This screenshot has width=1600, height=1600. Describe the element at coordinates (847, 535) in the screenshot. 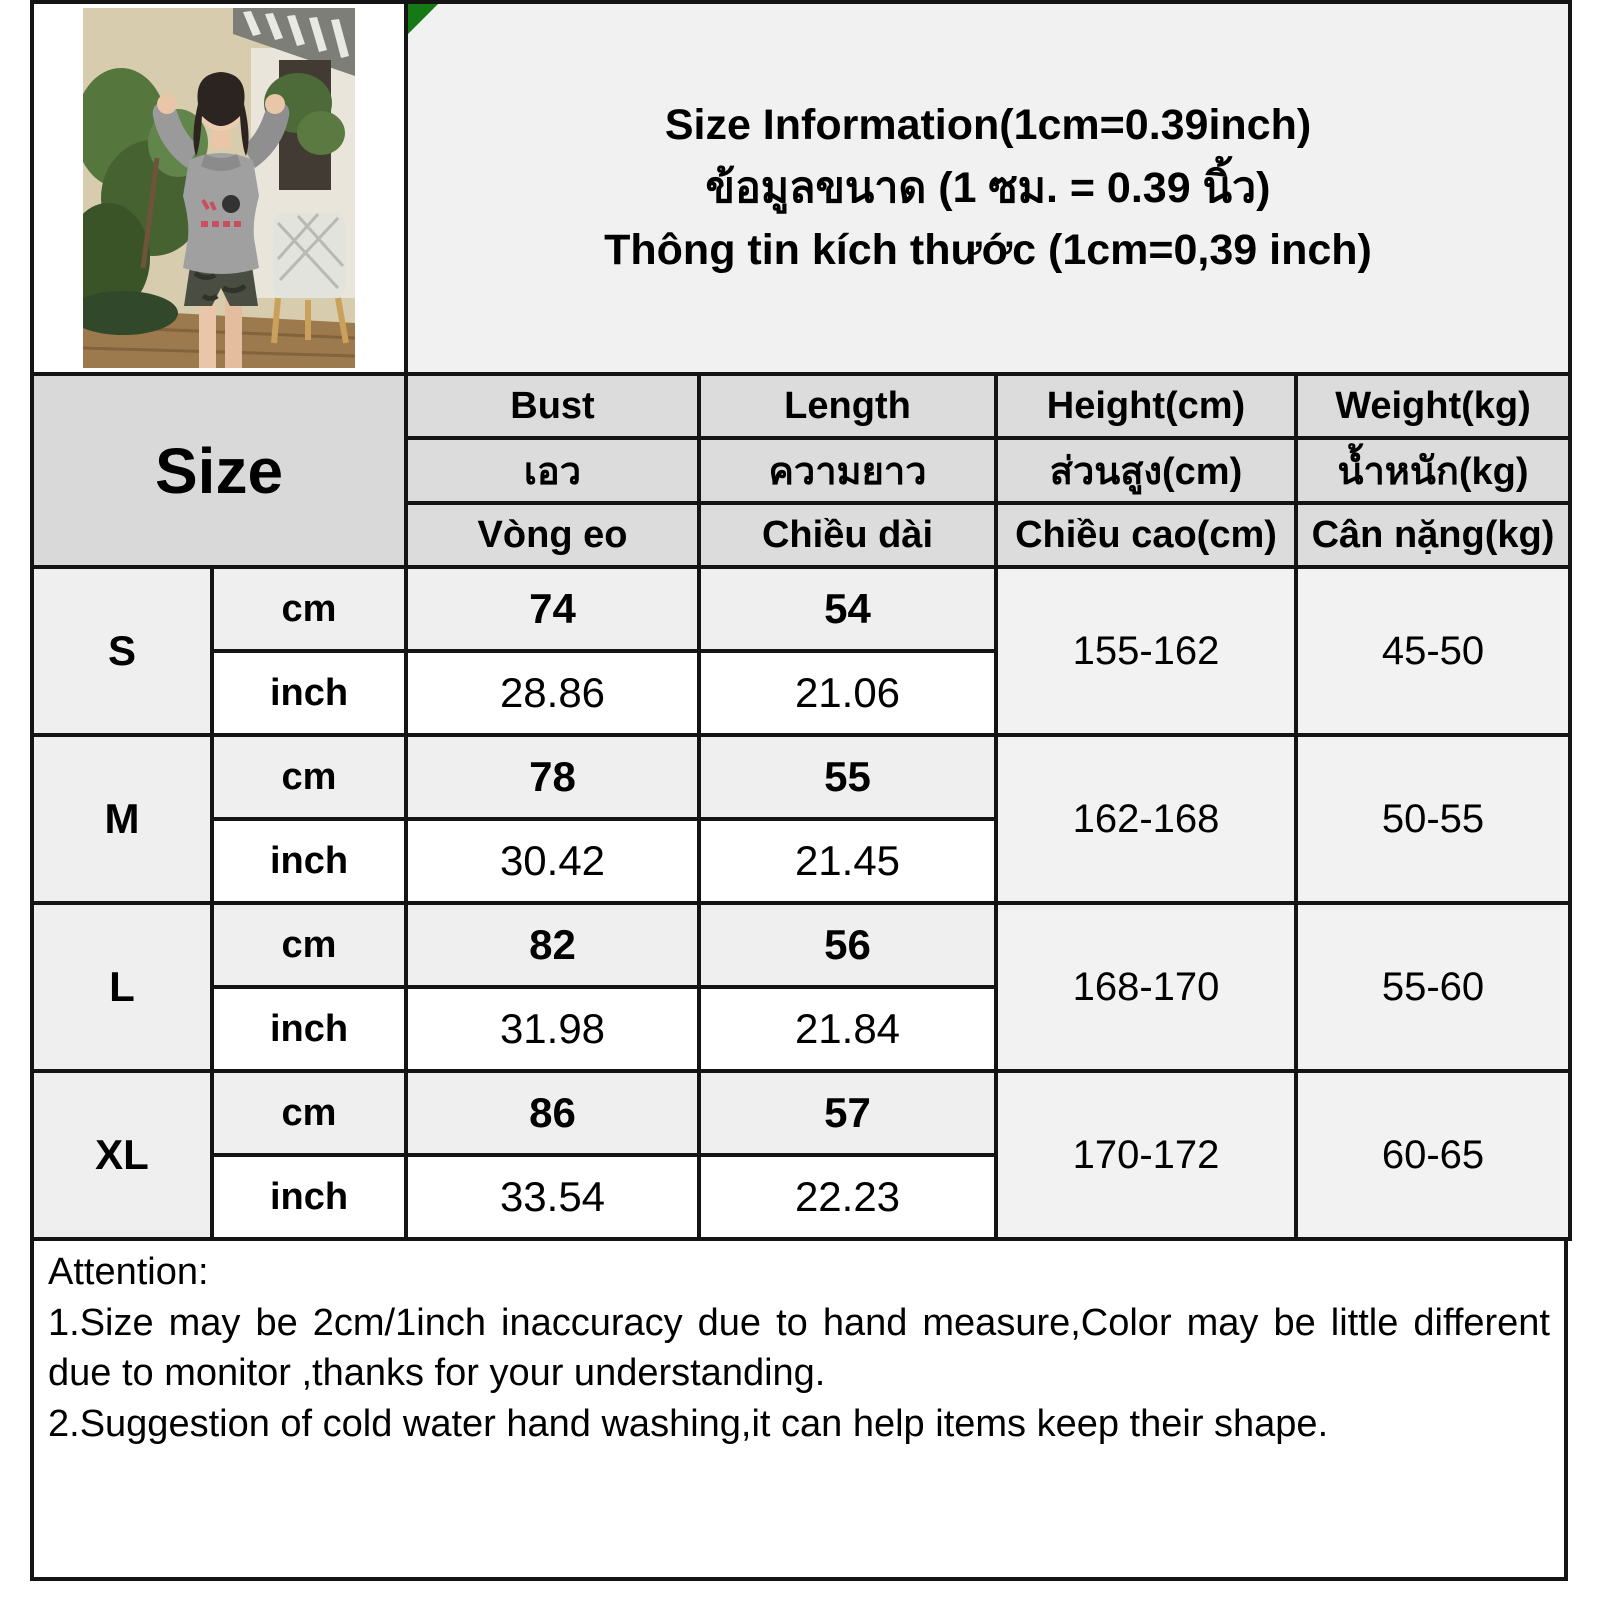

I see `col-header-length-vi: Chiều dài` at that location.